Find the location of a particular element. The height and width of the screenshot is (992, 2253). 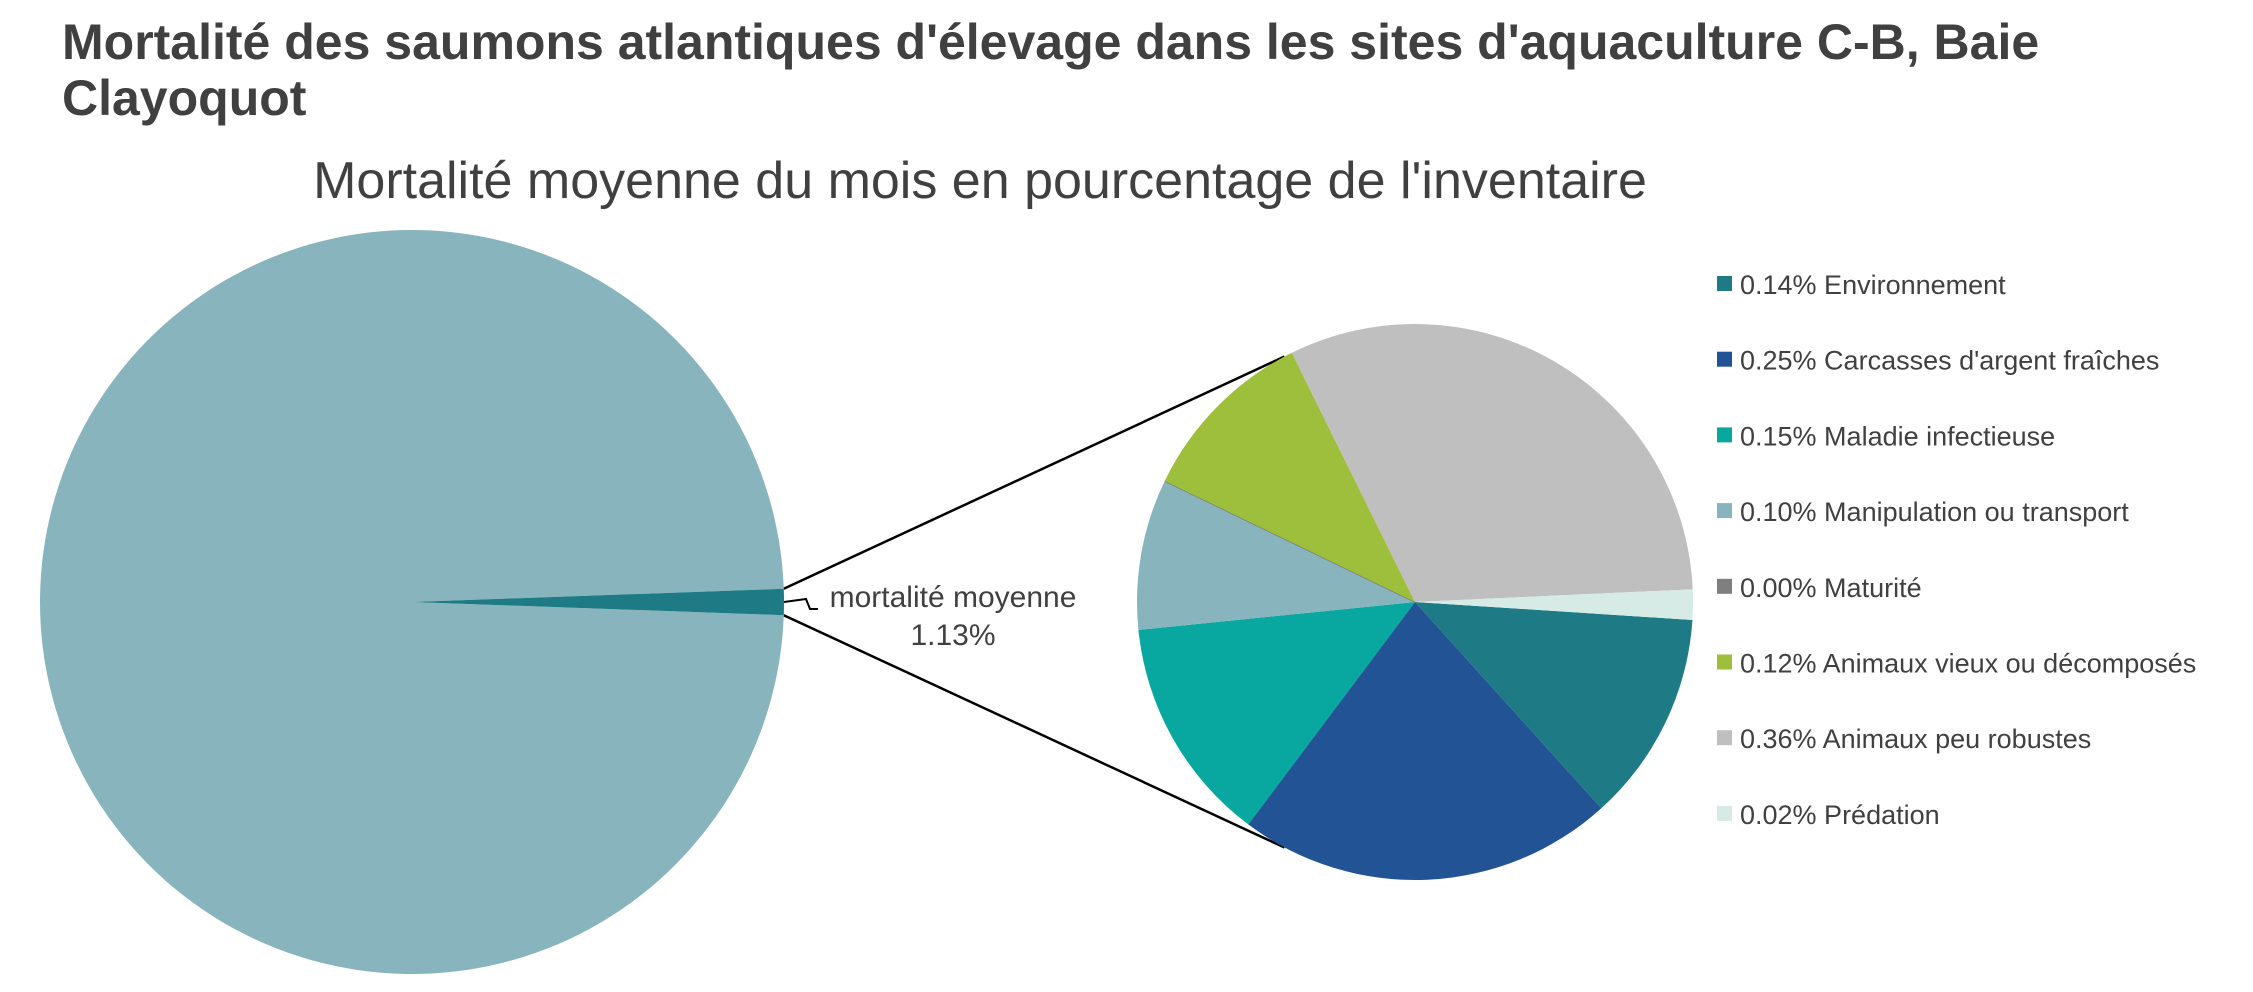

legend-item: 0.10% Manipulation ou transport is located at coordinates (1923, 512).